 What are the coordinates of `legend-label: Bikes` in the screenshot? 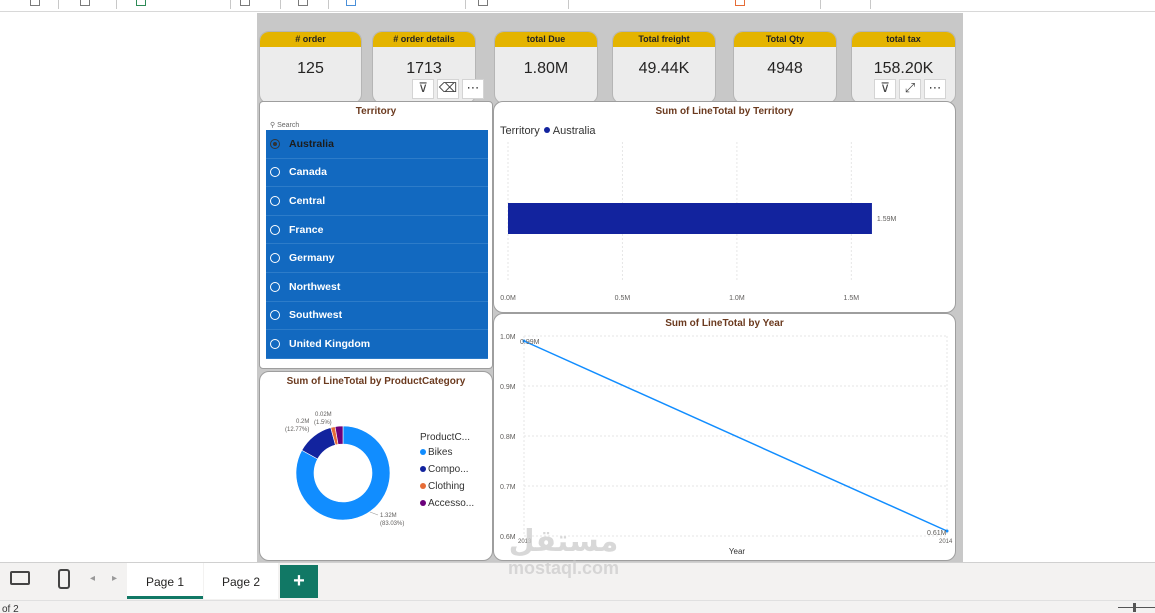 It's located at (440, 452).